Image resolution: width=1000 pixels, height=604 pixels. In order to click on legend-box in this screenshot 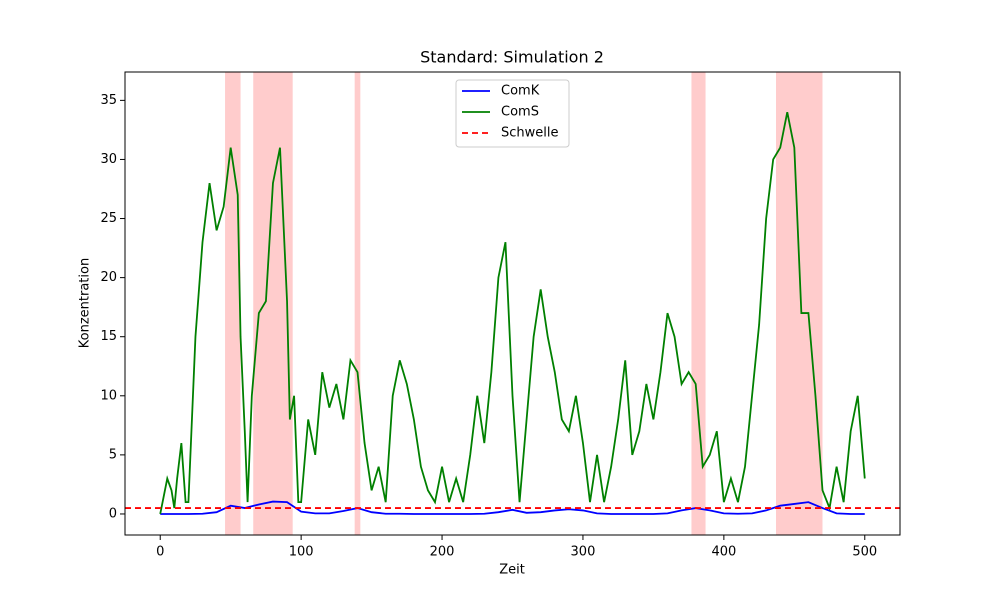, I will do `click(512, 113)`.